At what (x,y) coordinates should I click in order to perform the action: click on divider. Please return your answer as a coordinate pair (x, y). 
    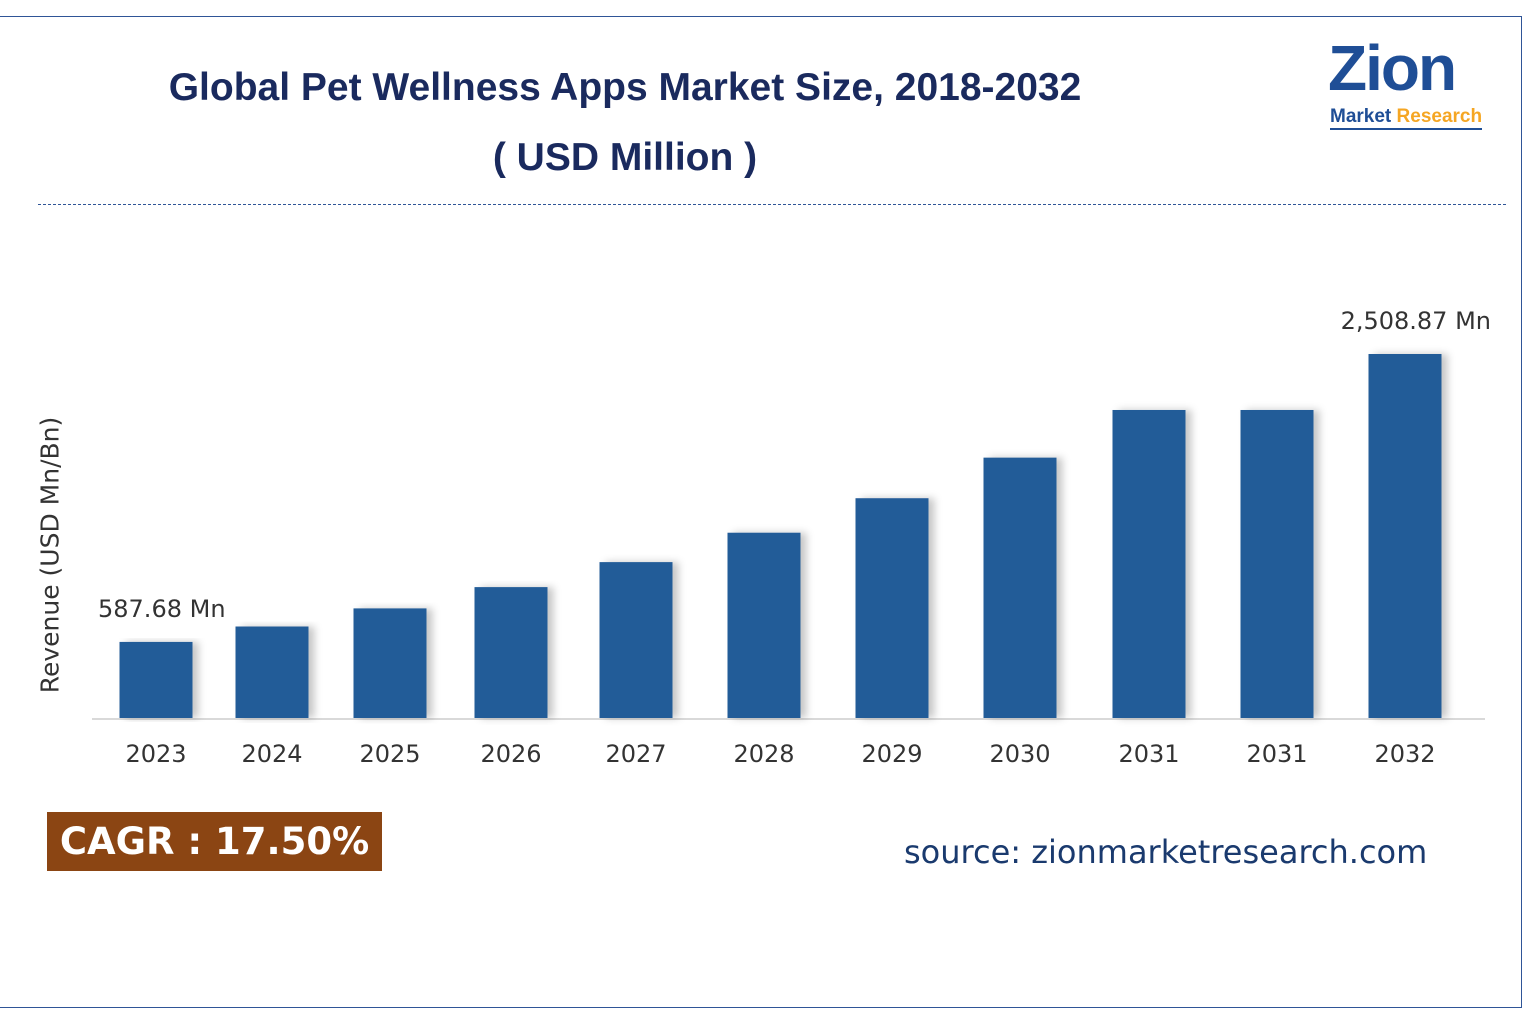
    Looking at the image, I should click on (772, 204).